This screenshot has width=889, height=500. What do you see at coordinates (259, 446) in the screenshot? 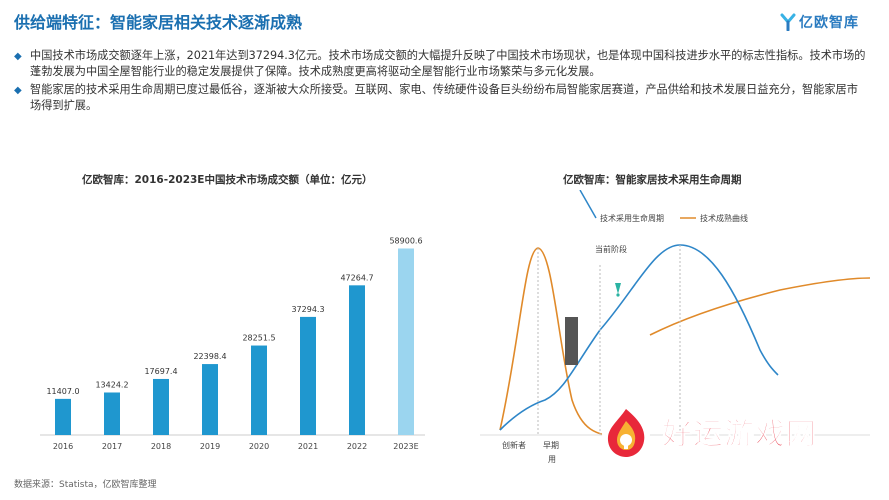
I see `x-tick-2020: 2020` at bounding box center [259, 446].